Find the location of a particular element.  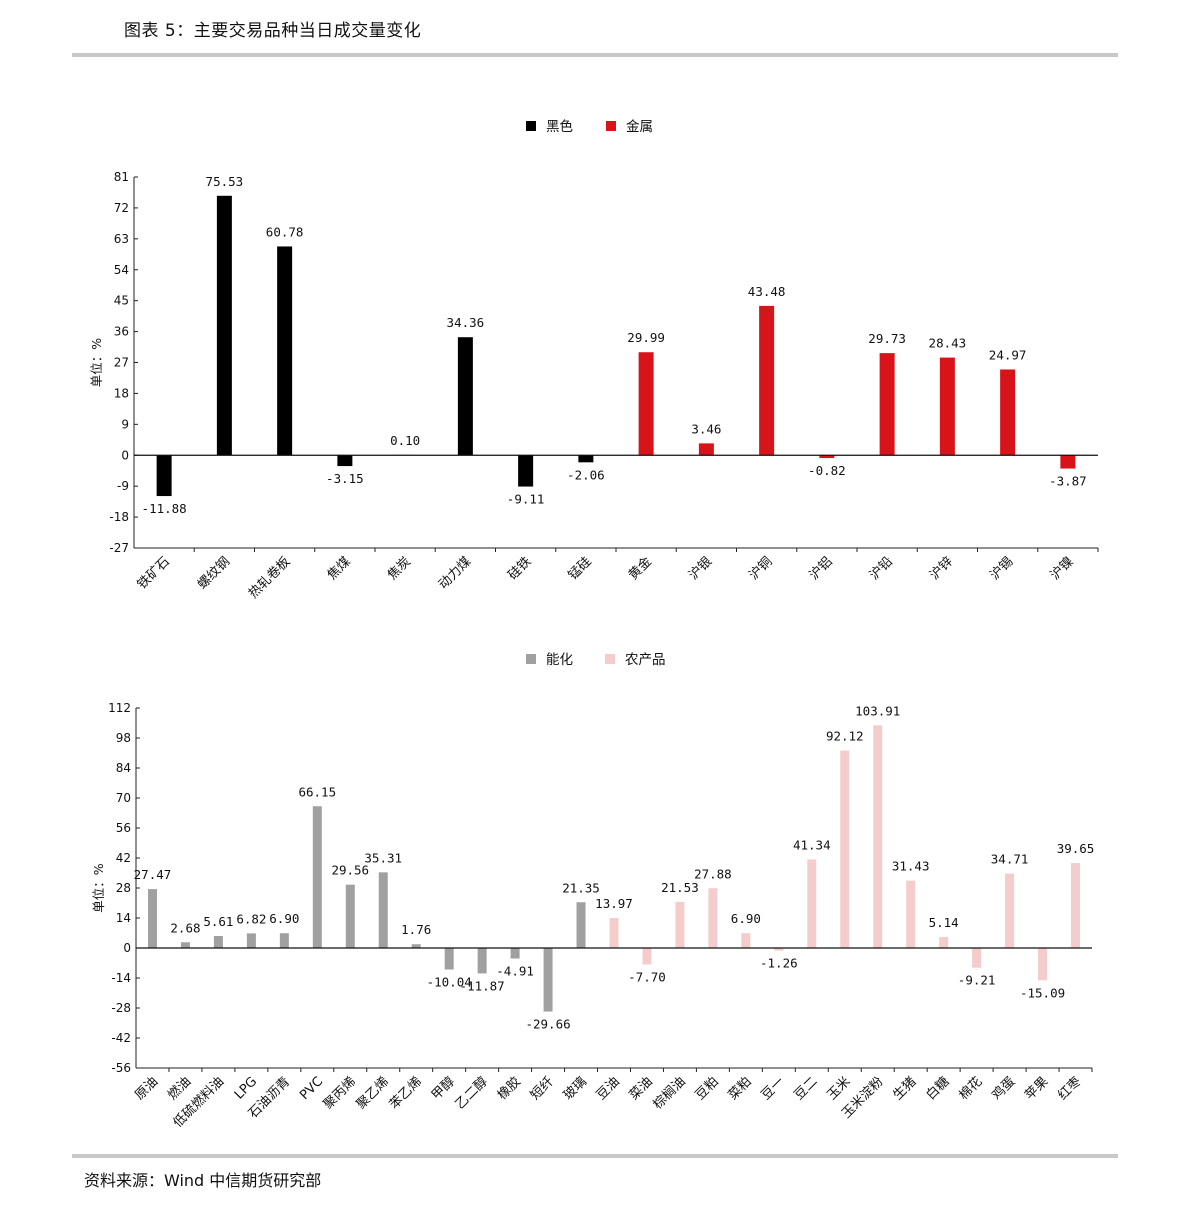

chart2-data-label-6: 66.15 is located at coordinates (317, 791).